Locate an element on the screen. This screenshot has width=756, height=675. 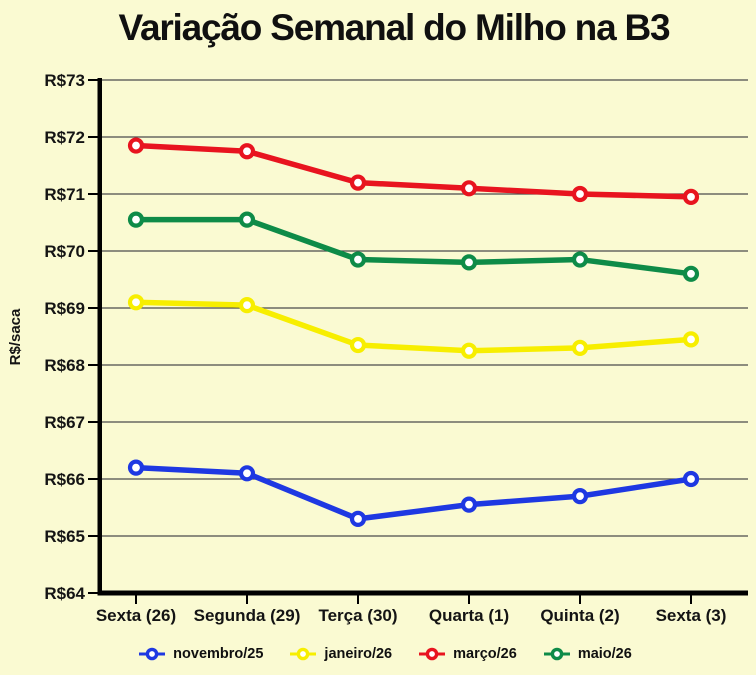
y-tick-label: R$73 is located at coordinates (64, 80).